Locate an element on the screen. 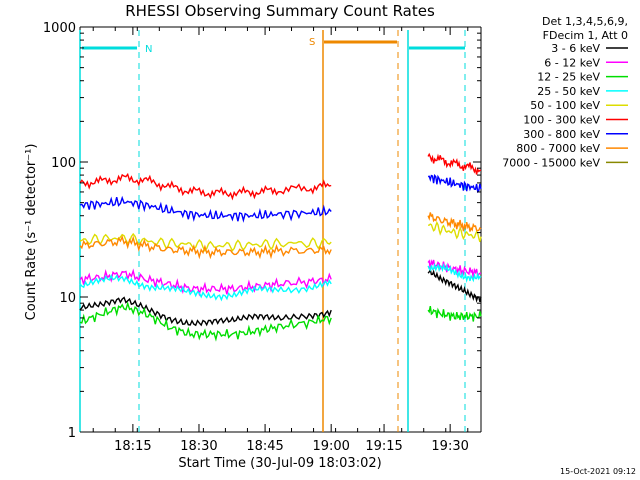 The image size is (640, 480). x-tick-label: 19:00 is located at coordinates (330, 446).